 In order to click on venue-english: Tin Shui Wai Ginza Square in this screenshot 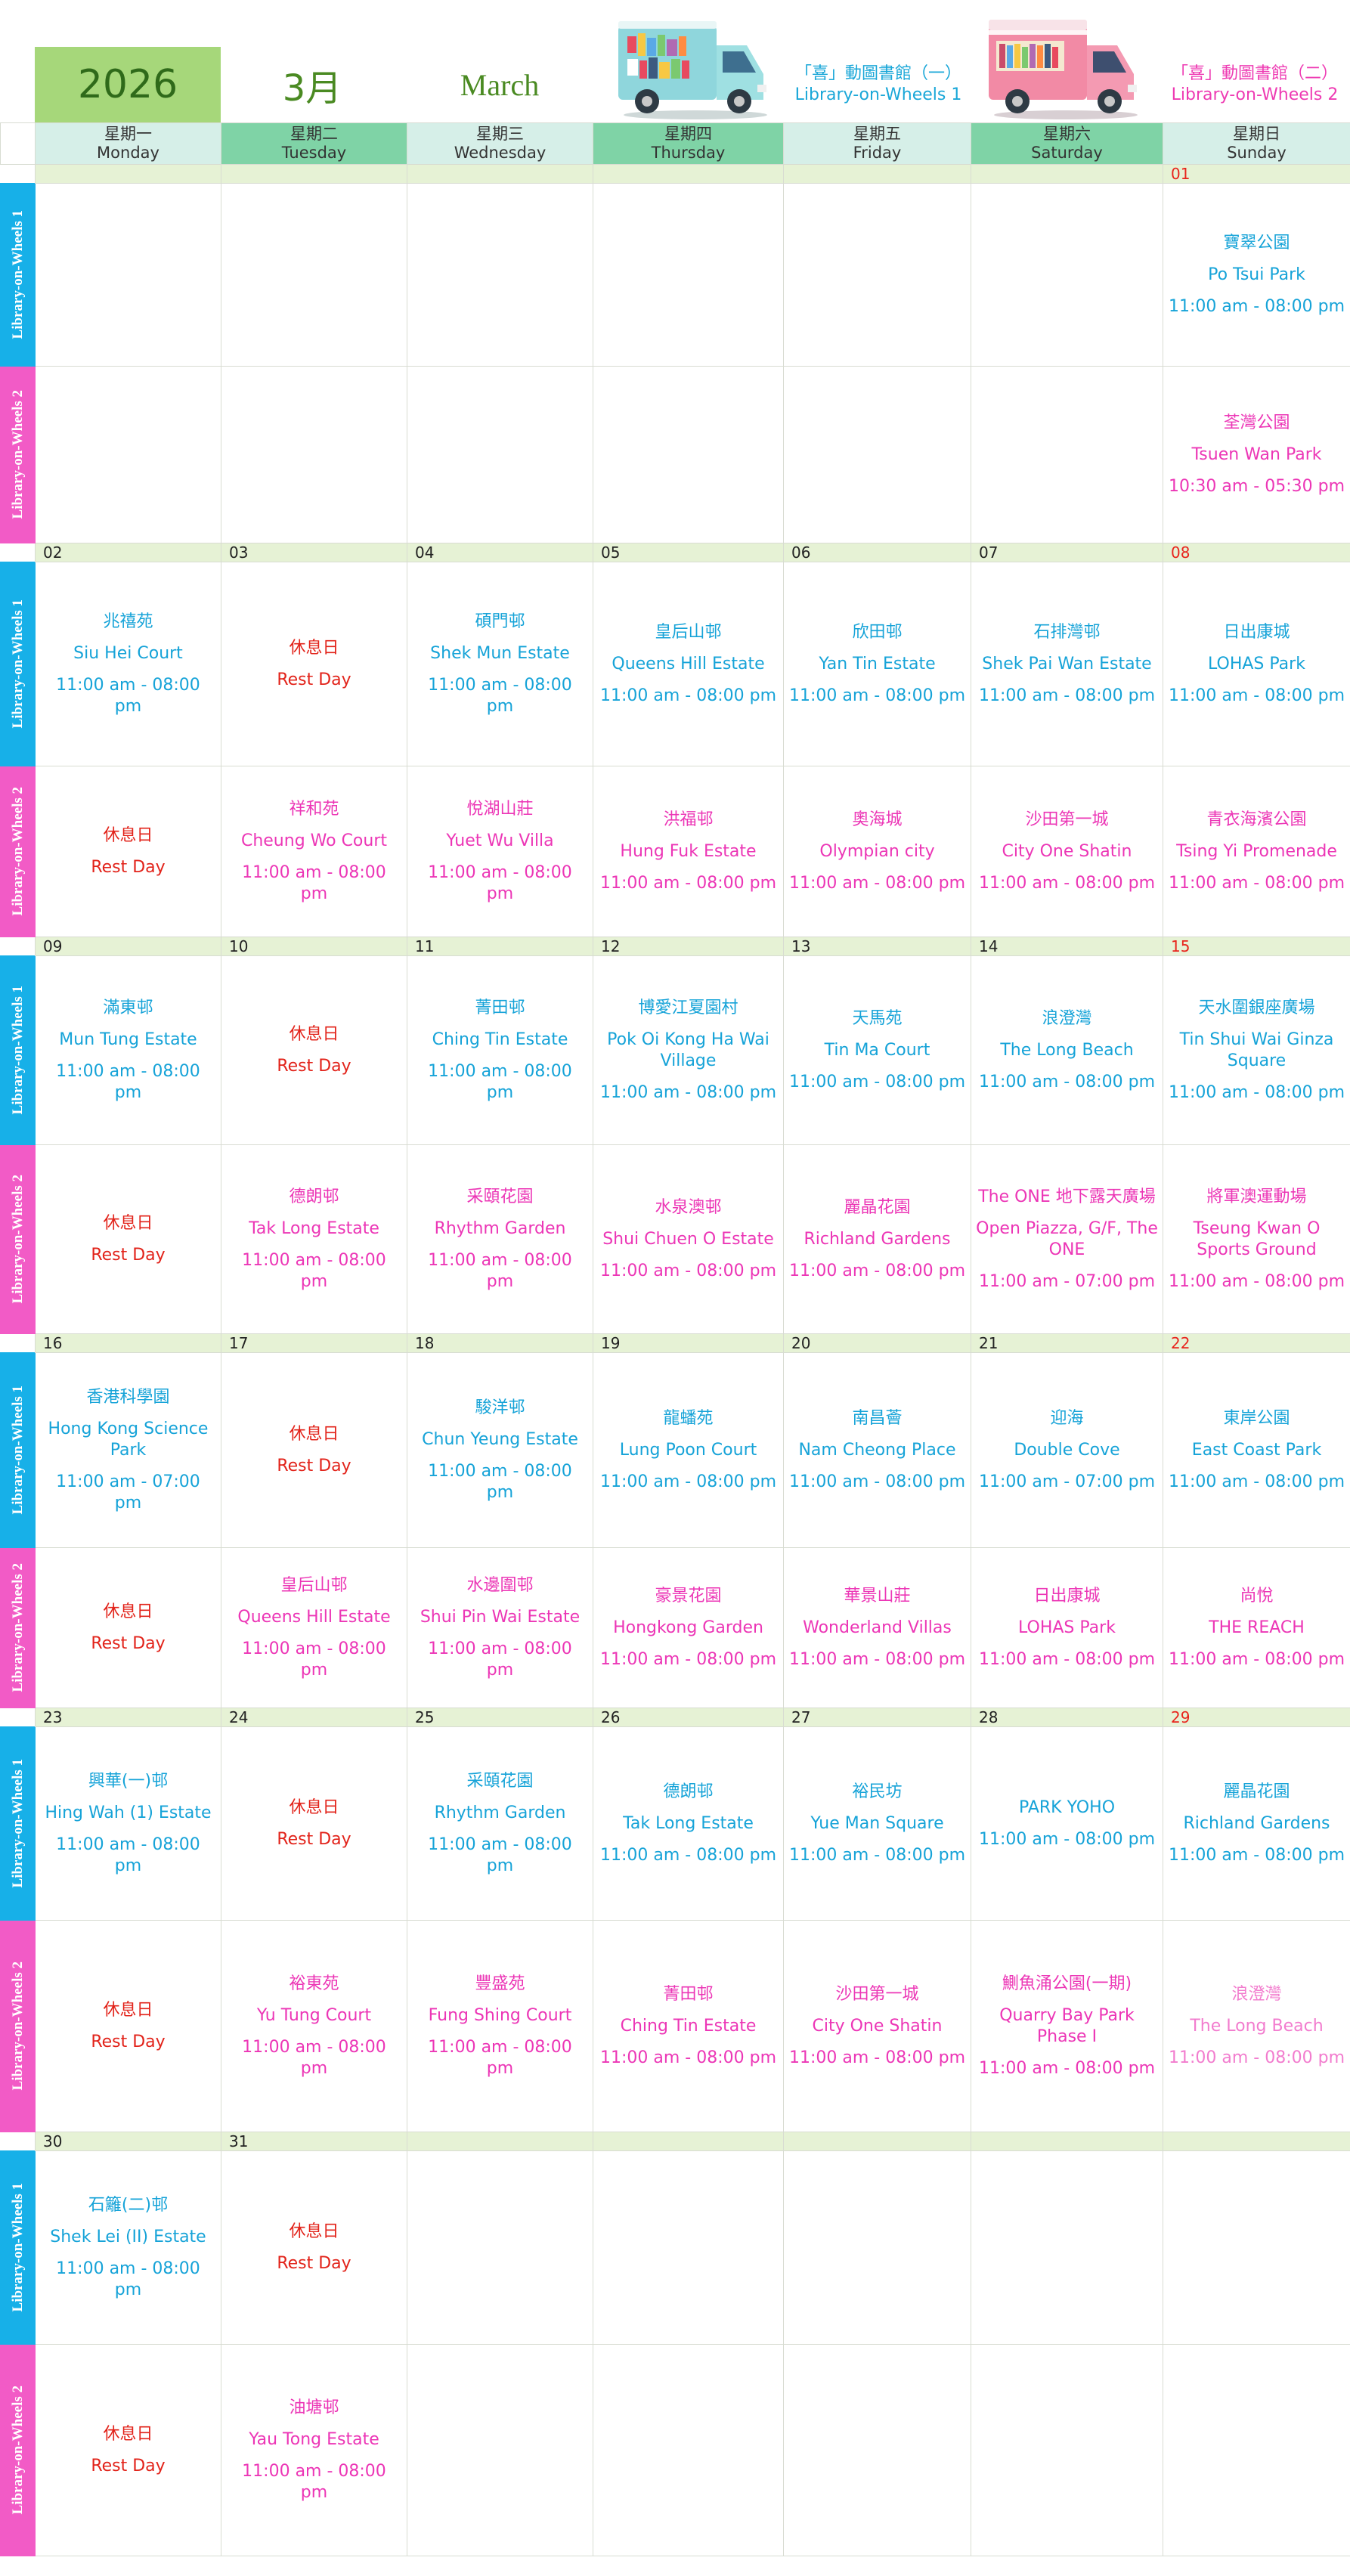, I will do `click(1256, 1049)`.